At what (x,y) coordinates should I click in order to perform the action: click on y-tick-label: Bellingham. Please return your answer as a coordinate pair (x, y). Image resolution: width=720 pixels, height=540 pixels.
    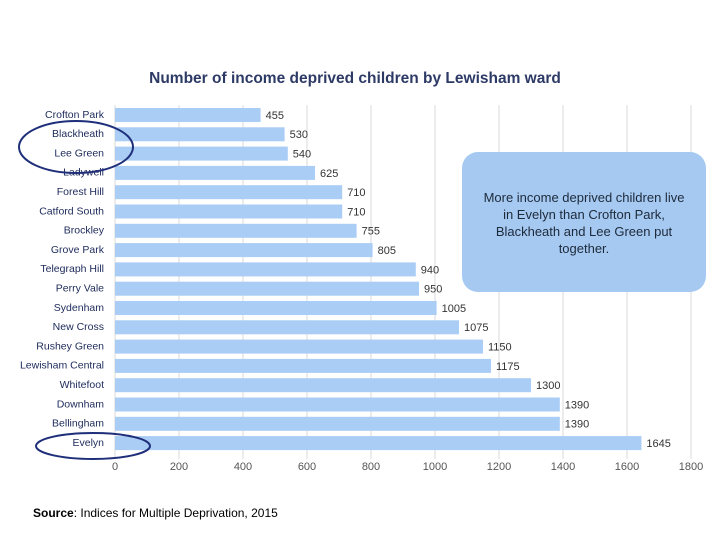
    Looking at the image, I should click on (78, 424).